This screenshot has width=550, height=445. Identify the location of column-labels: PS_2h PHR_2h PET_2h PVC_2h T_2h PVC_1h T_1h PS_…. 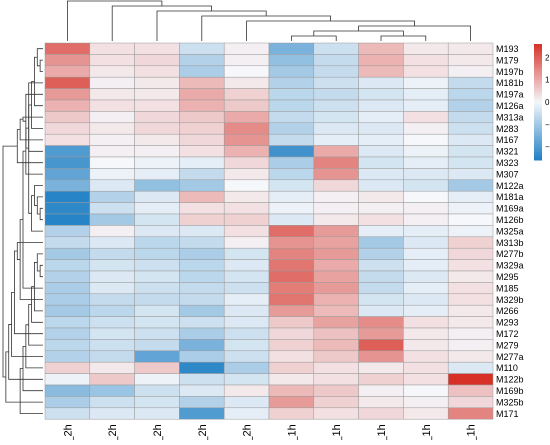
(269, 434).